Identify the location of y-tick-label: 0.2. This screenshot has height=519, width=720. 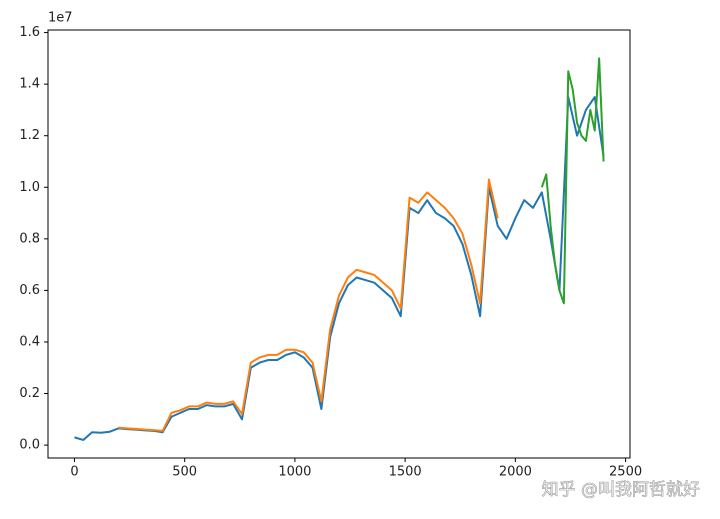
(29, 393).